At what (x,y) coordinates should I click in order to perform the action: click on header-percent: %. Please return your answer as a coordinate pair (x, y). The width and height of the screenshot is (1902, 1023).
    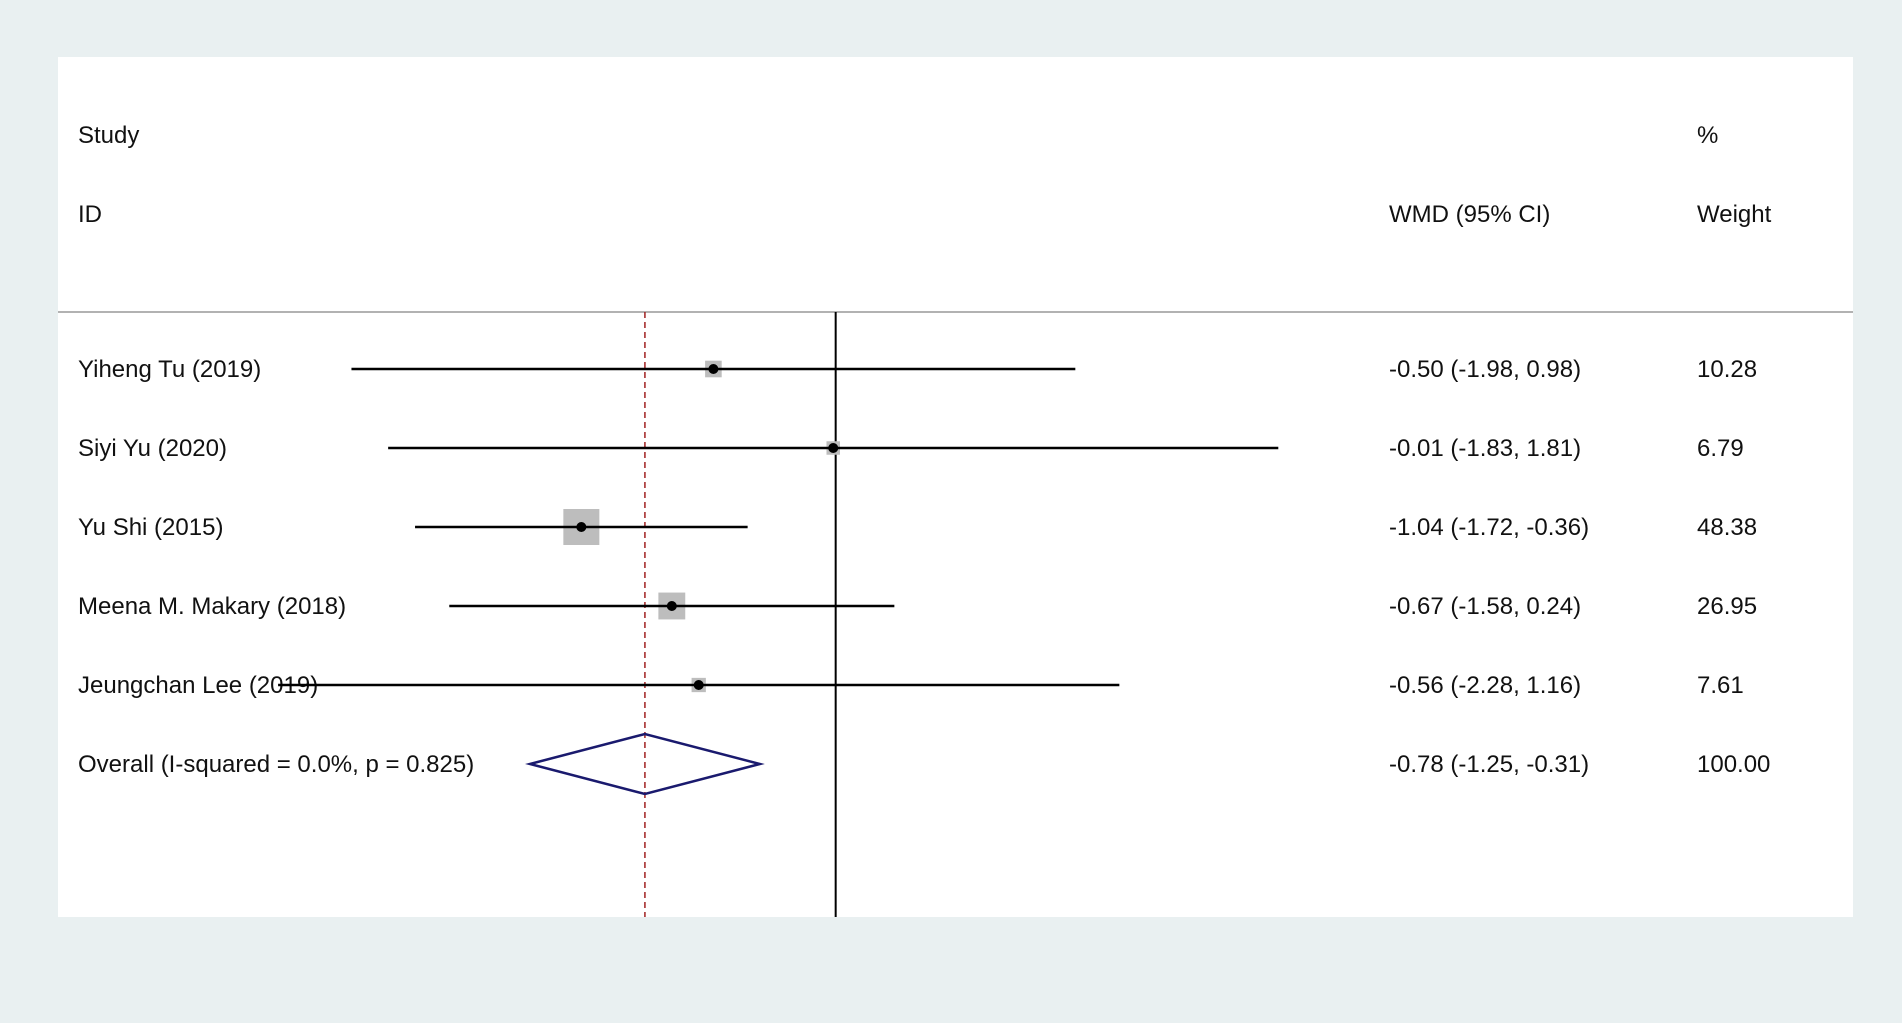
    Looking at the image, I should click on (1707, 135).